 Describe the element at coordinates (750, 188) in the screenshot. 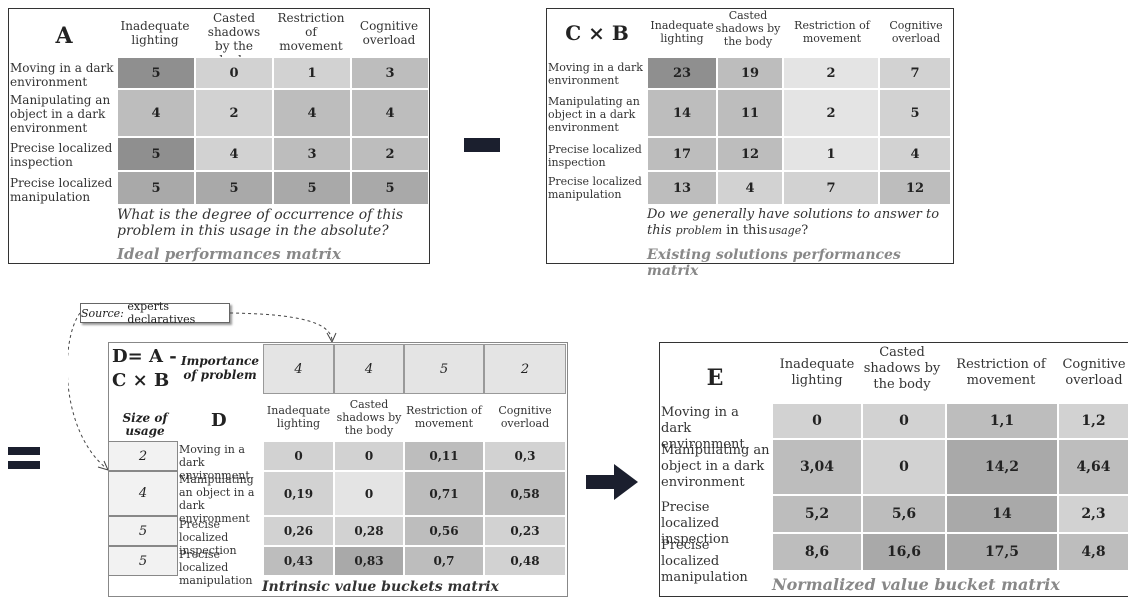

I see `cell-cb-3-1: 4` at that location.